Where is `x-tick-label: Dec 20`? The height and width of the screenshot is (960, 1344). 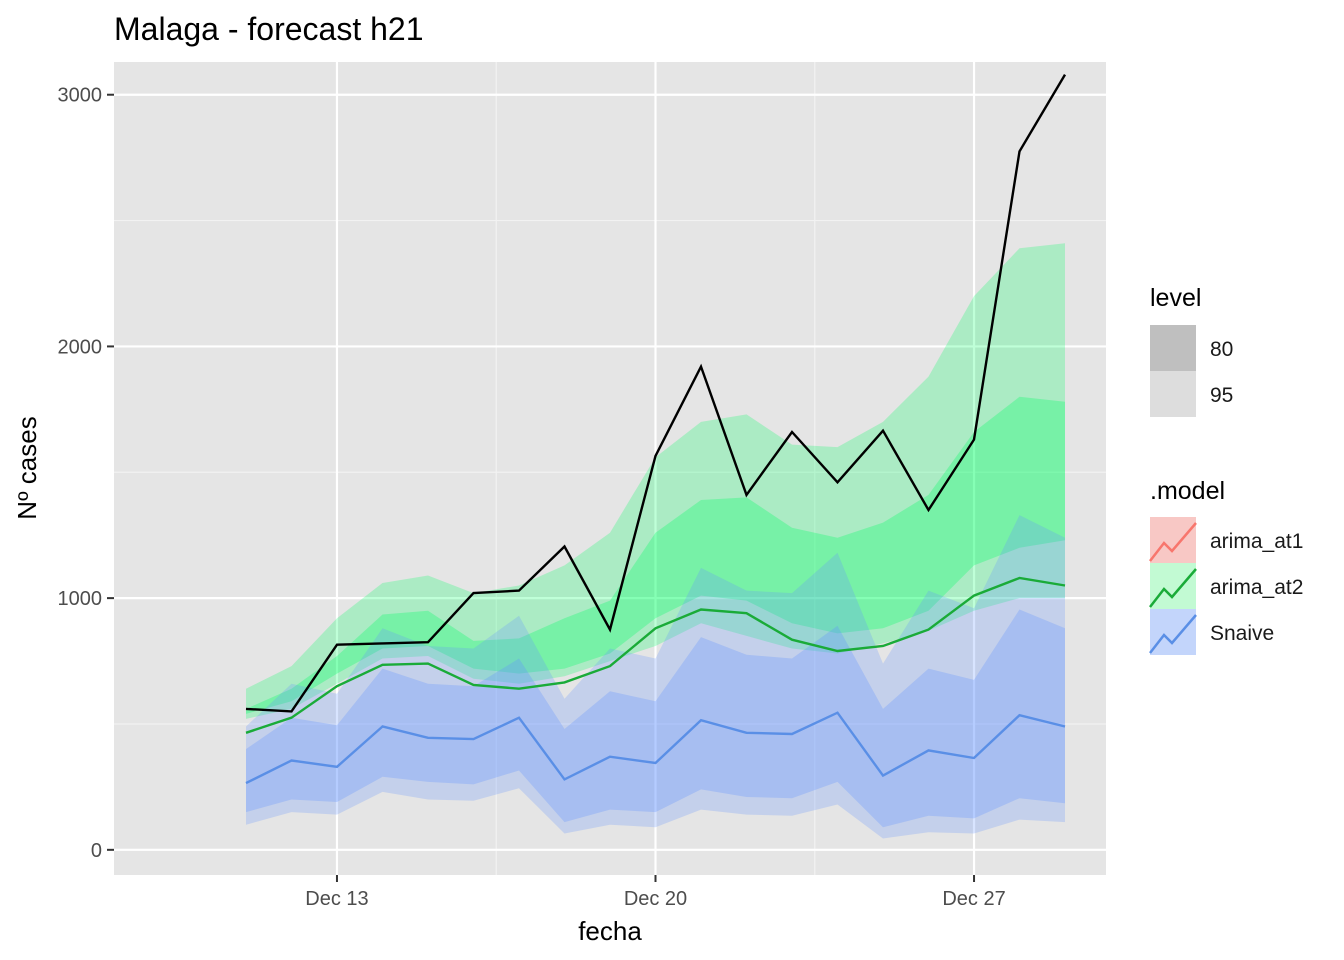 x-tick-label: Dec 20 is located at coordinates (655, 899).